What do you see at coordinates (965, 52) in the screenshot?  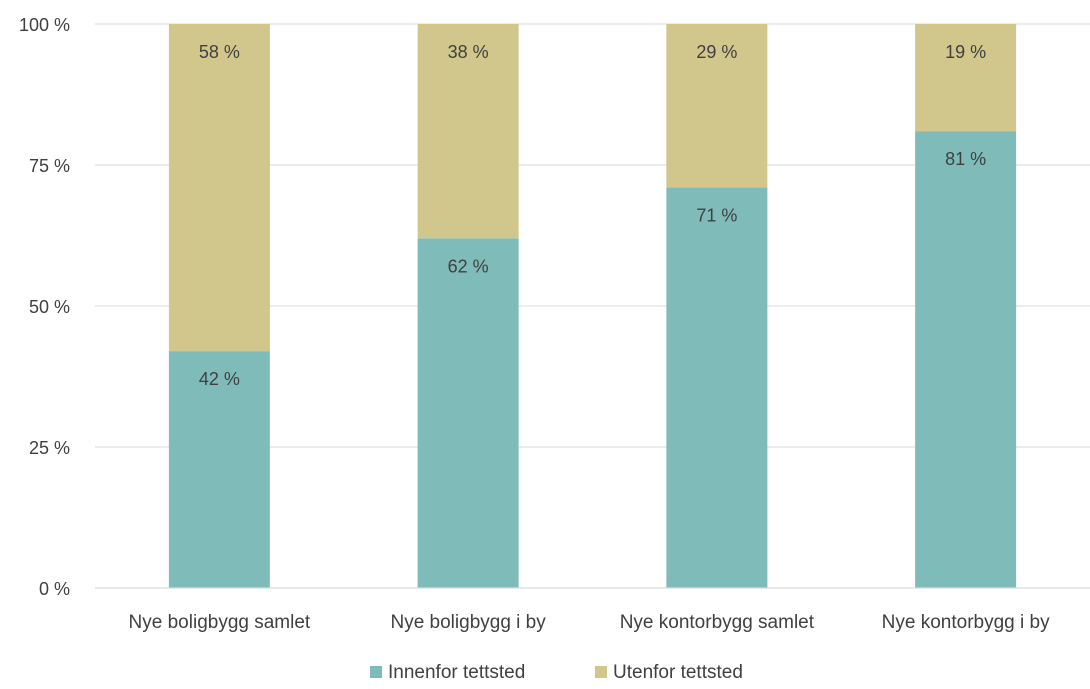 I see `data-label: 19 %` at bounding box center [965, 52].